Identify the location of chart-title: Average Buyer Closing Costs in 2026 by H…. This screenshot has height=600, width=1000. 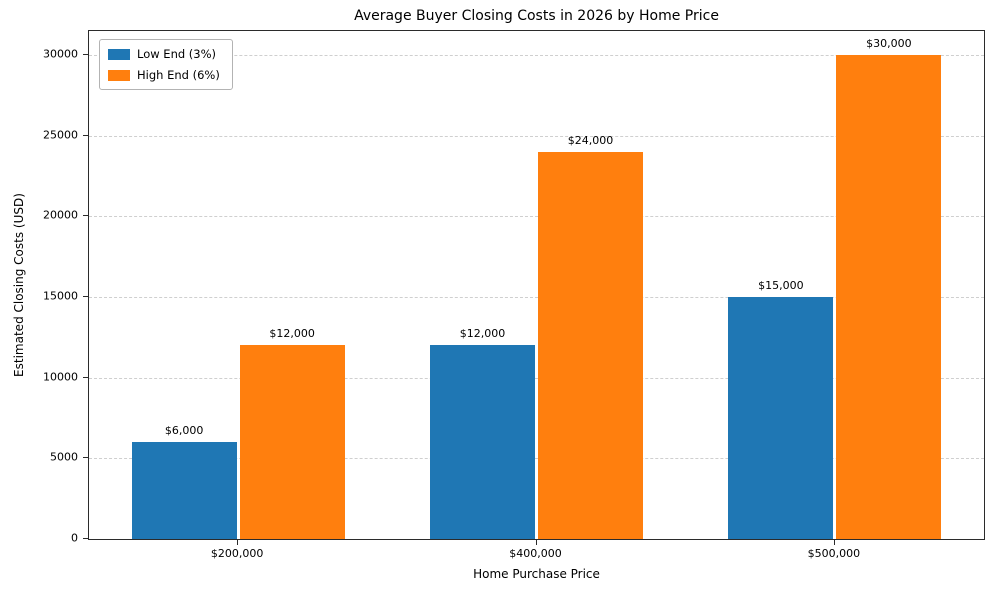
(536, 16).